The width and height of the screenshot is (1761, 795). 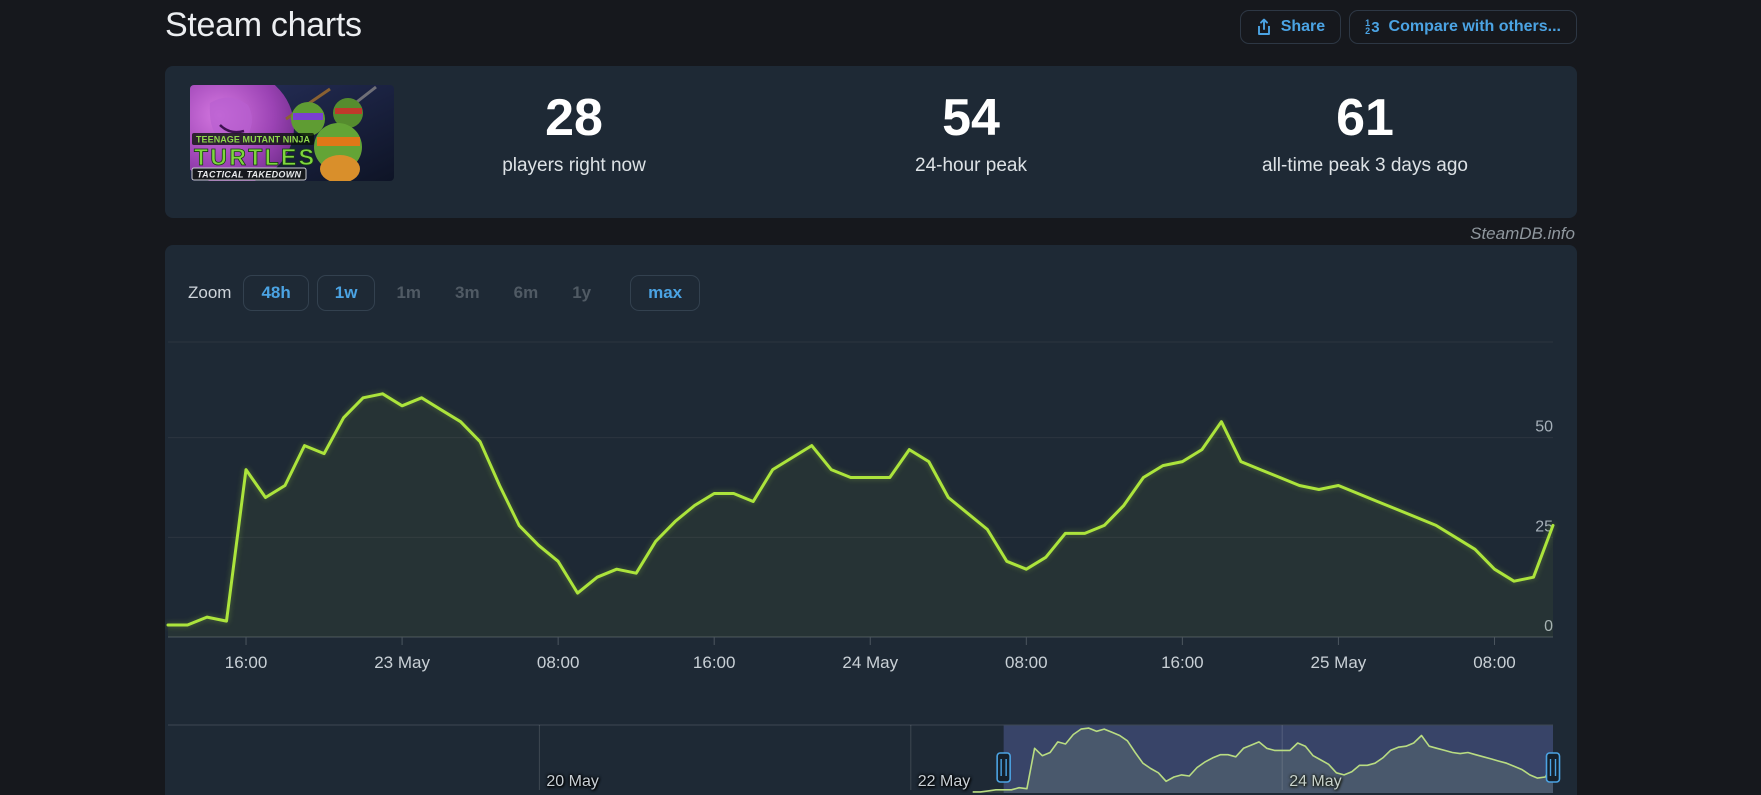 I want to click on zoom-label: Zoom, so click(x=210, y=292).